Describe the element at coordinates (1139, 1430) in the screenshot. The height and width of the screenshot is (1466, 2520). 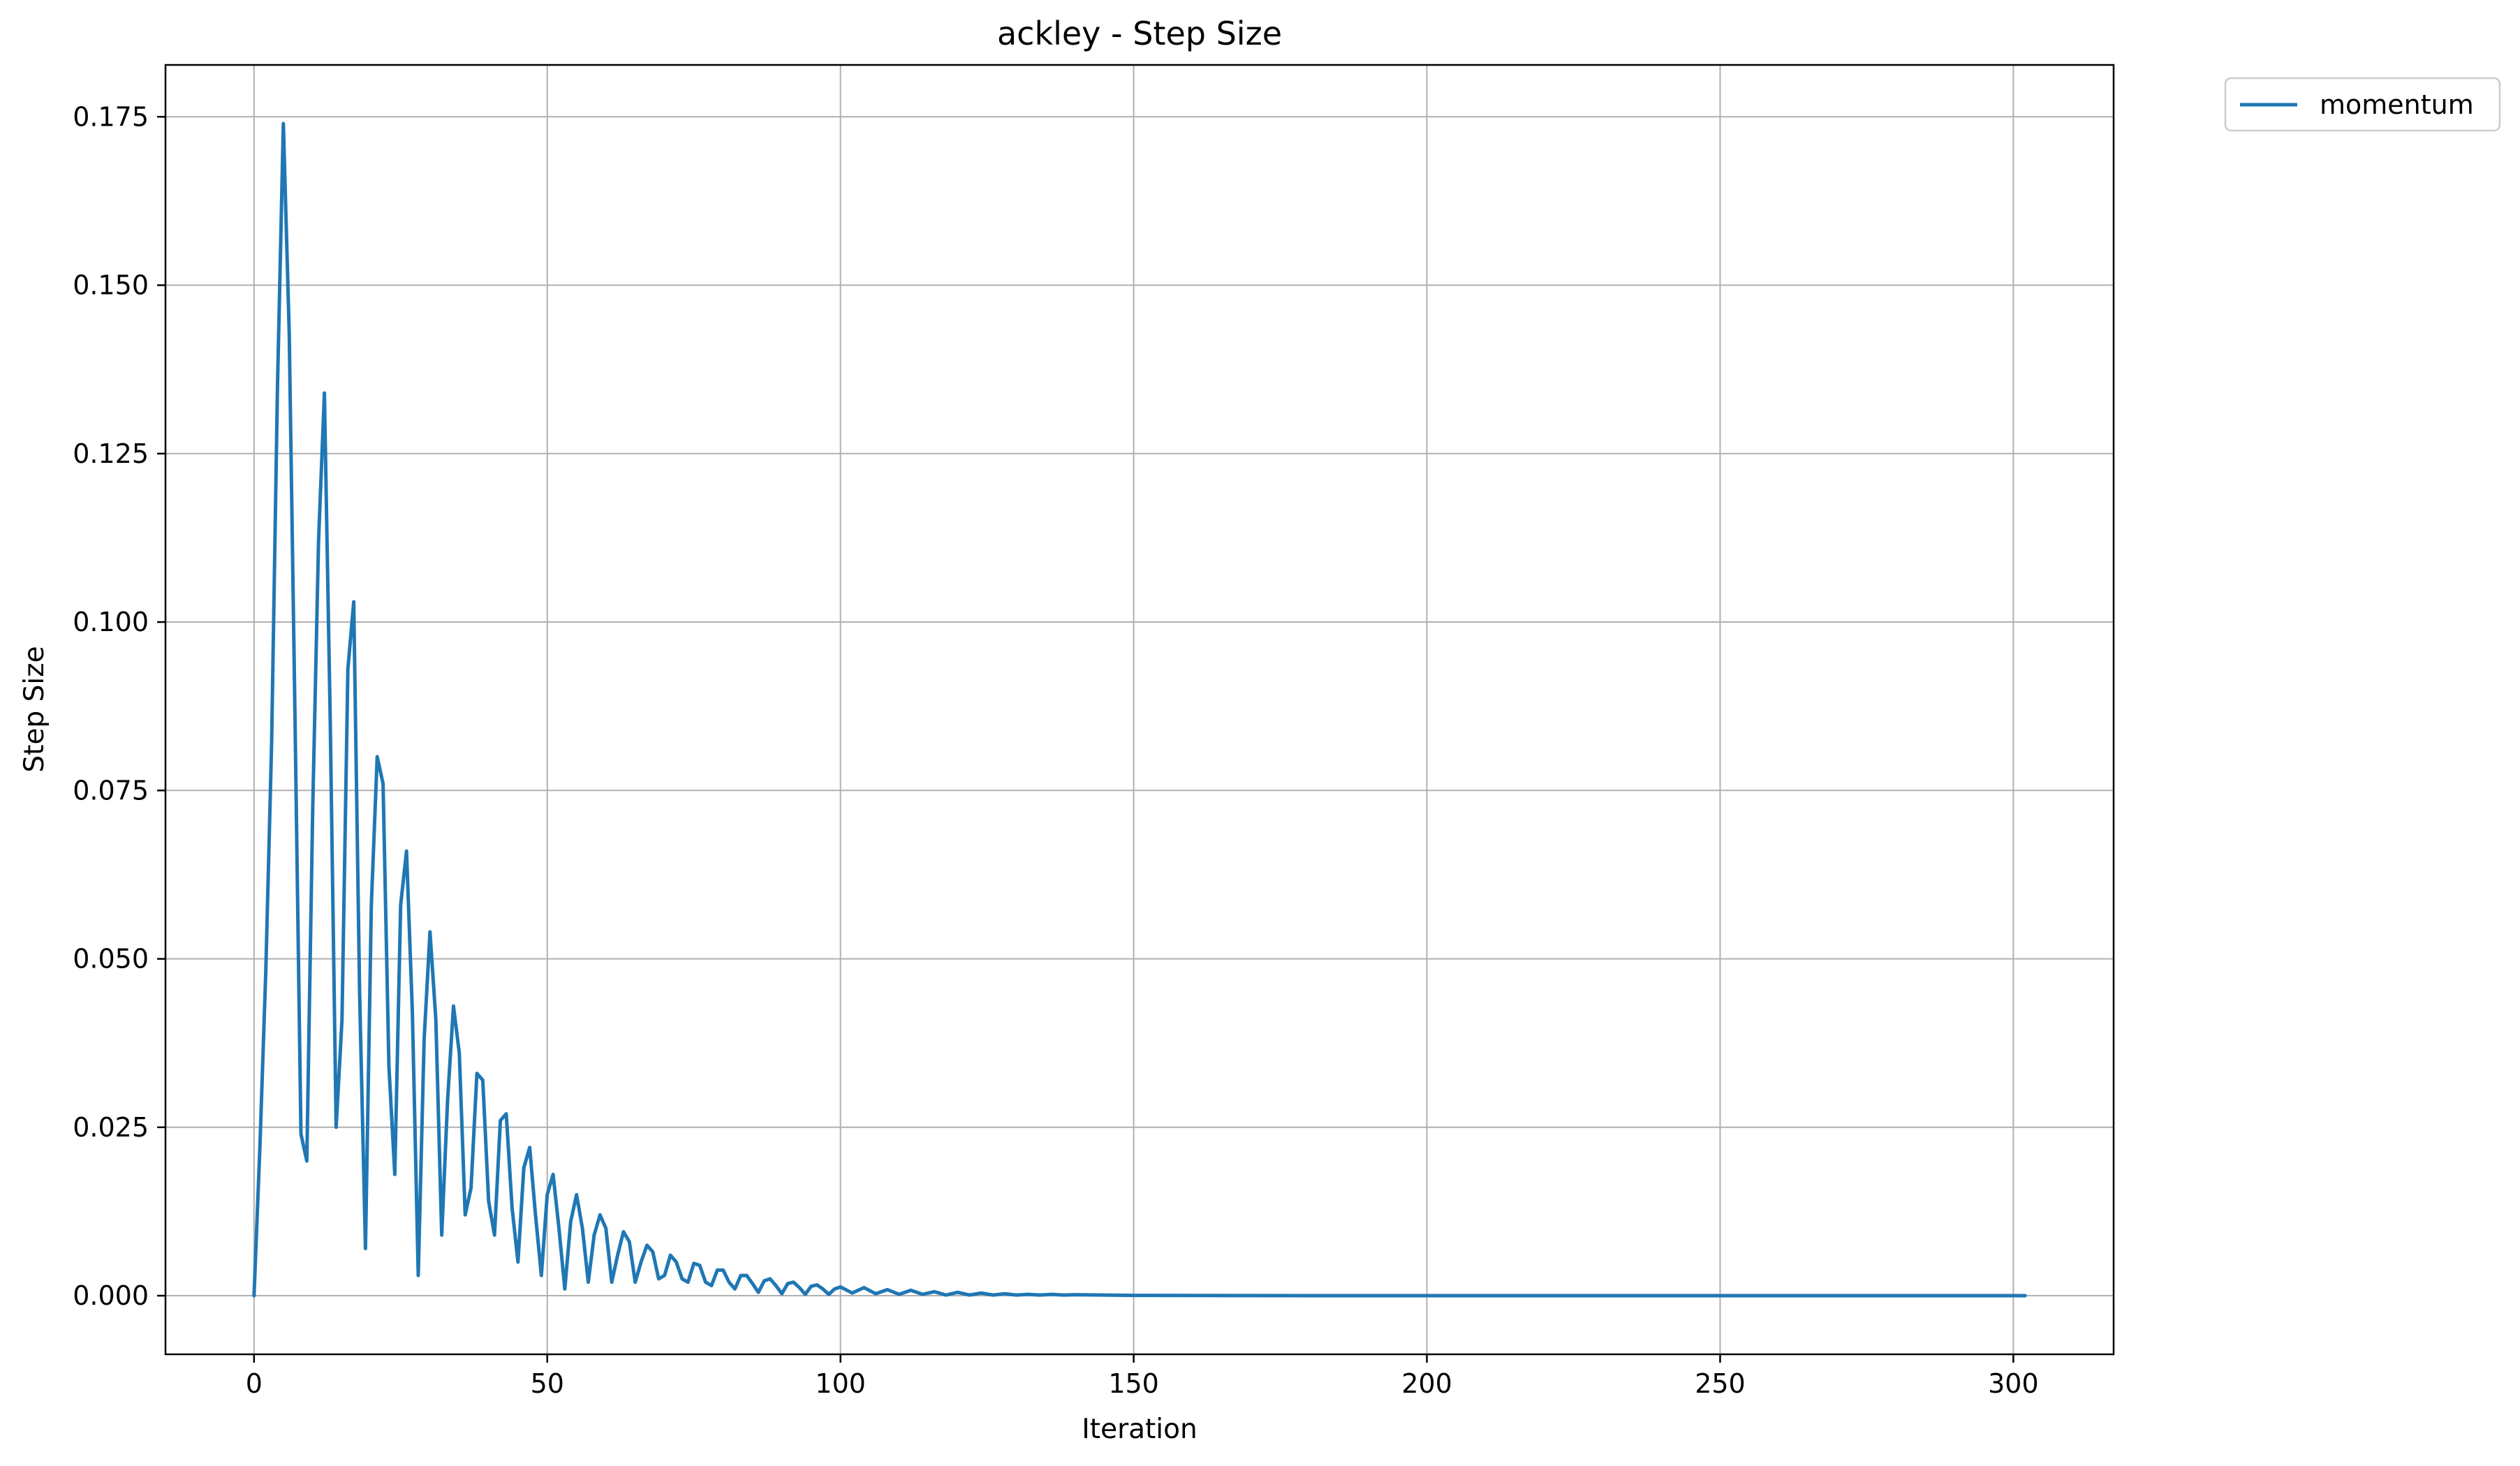
I see `x-axis-label: Iteration` at that location.